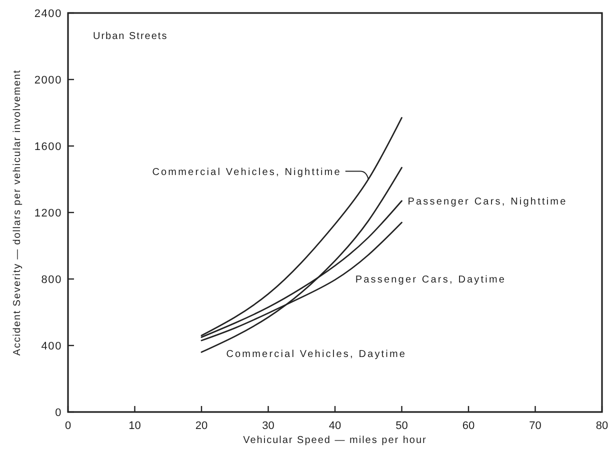  I want to click on annotation: Urban Streets, so click(130, 36).